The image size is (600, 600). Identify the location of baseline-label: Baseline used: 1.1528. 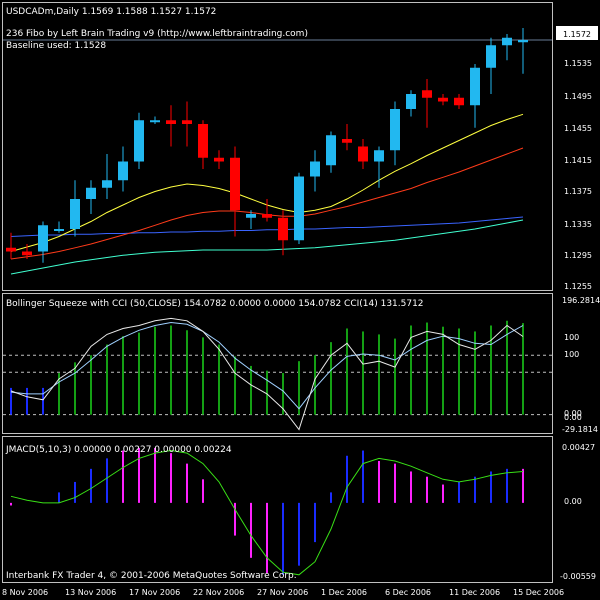
(56, 46).